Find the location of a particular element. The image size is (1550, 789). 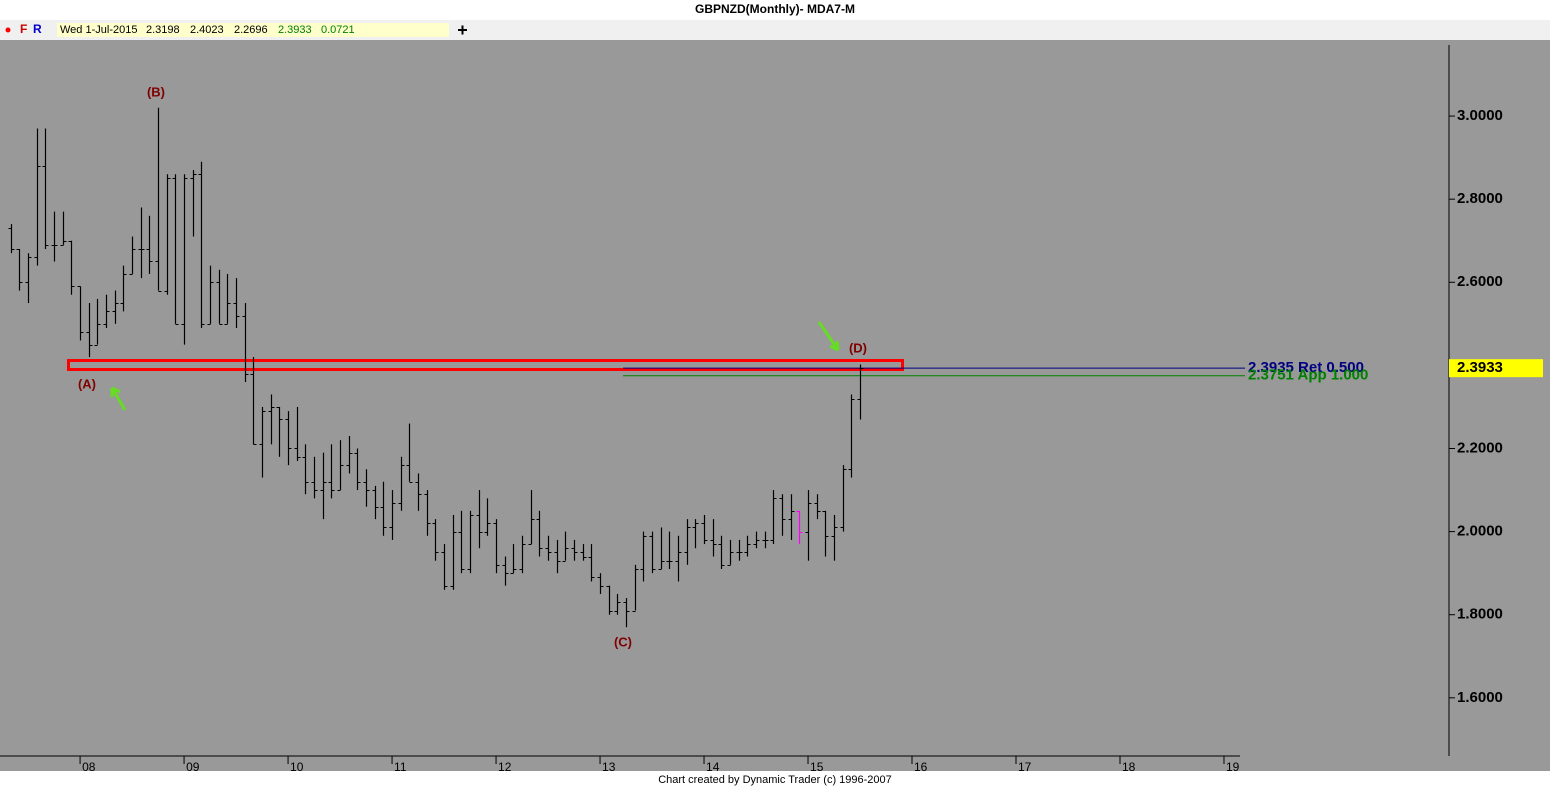

last-price-label: 2.3933 is located at coordinates (1480, 367).